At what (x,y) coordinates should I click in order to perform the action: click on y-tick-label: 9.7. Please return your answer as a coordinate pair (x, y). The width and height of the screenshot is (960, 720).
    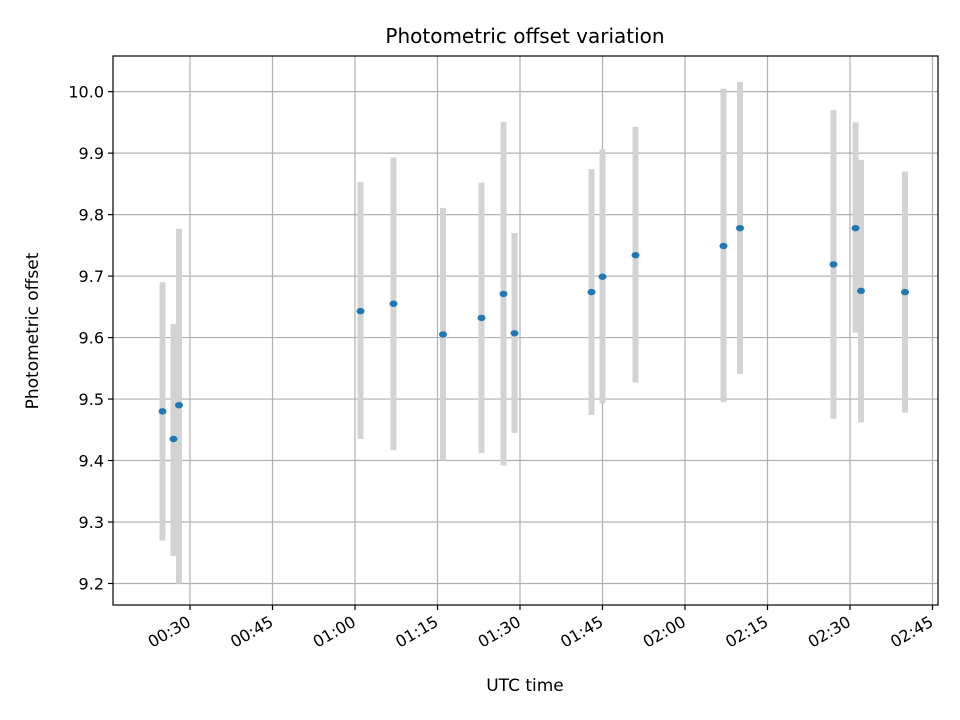
    Looking at the image, I should click on (91, 276).